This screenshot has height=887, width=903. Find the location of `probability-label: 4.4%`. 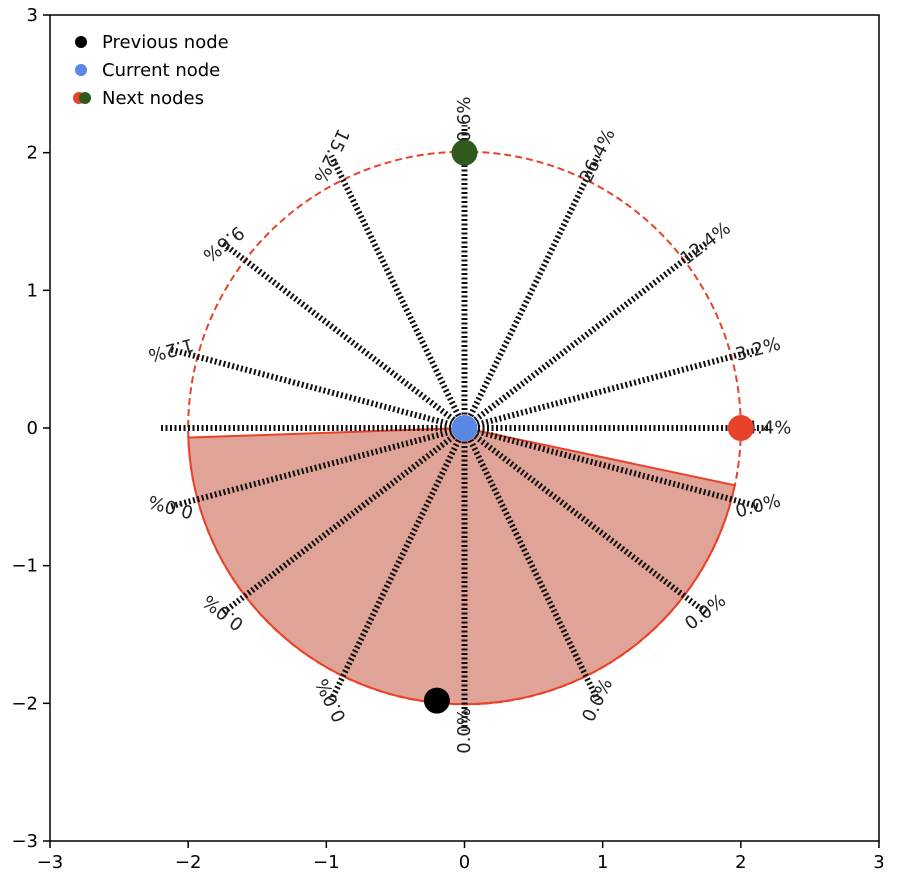

probability-label: 4.4% is located at coordinates (769, 428).